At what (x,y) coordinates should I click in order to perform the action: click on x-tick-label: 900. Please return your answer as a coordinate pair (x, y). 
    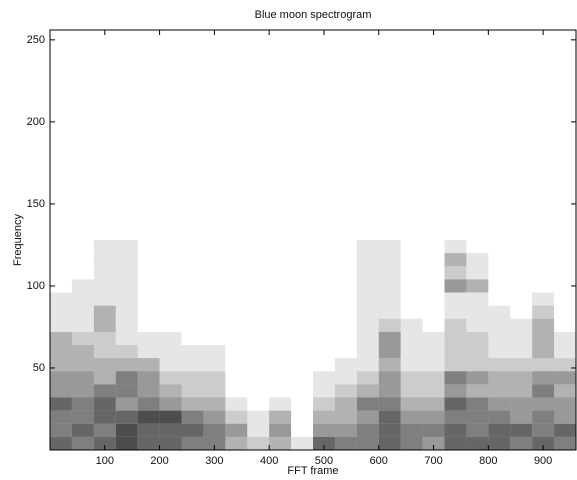
    Looking at the image, I should click on (543, 461).